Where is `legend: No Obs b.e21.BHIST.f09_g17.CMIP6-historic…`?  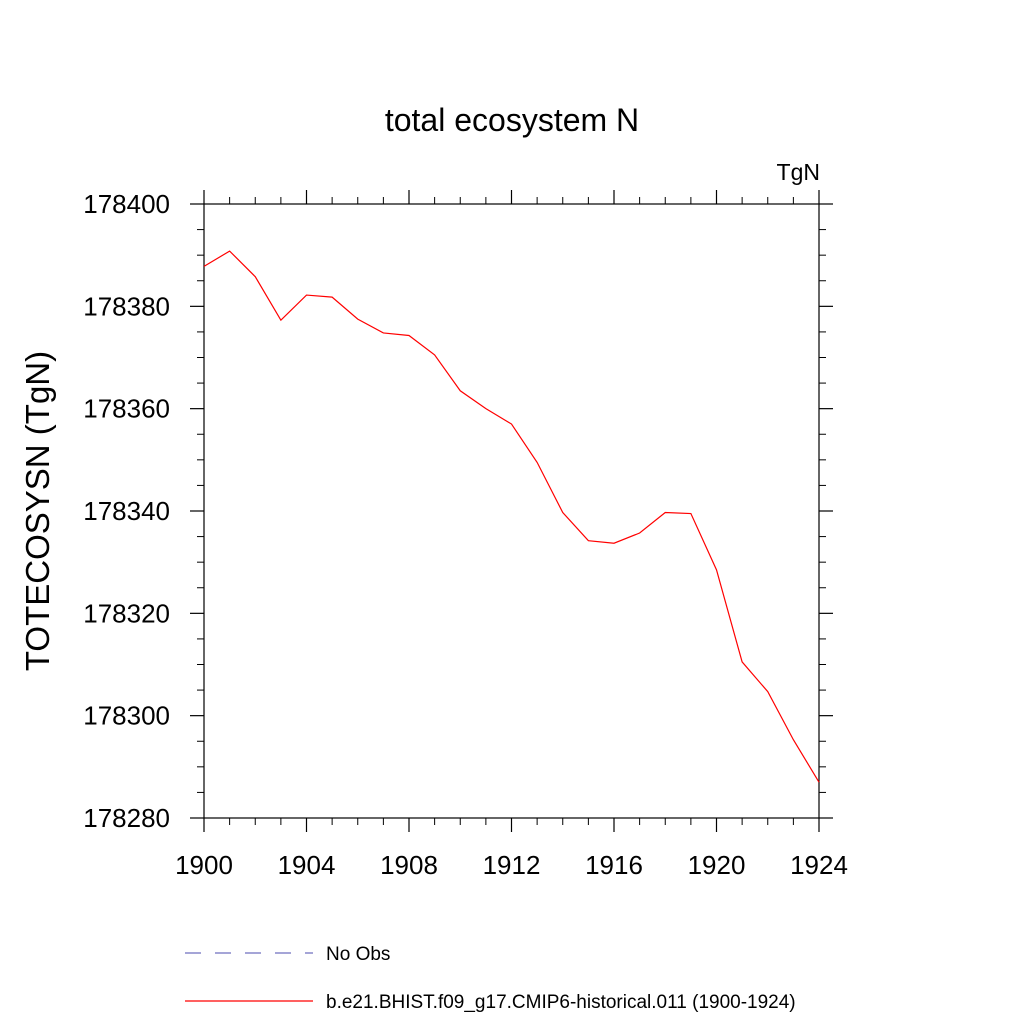
legend: No Obs b.e21.BHIST.f09_g17.CMIP6-historic… is located at coordinates (490, 978).